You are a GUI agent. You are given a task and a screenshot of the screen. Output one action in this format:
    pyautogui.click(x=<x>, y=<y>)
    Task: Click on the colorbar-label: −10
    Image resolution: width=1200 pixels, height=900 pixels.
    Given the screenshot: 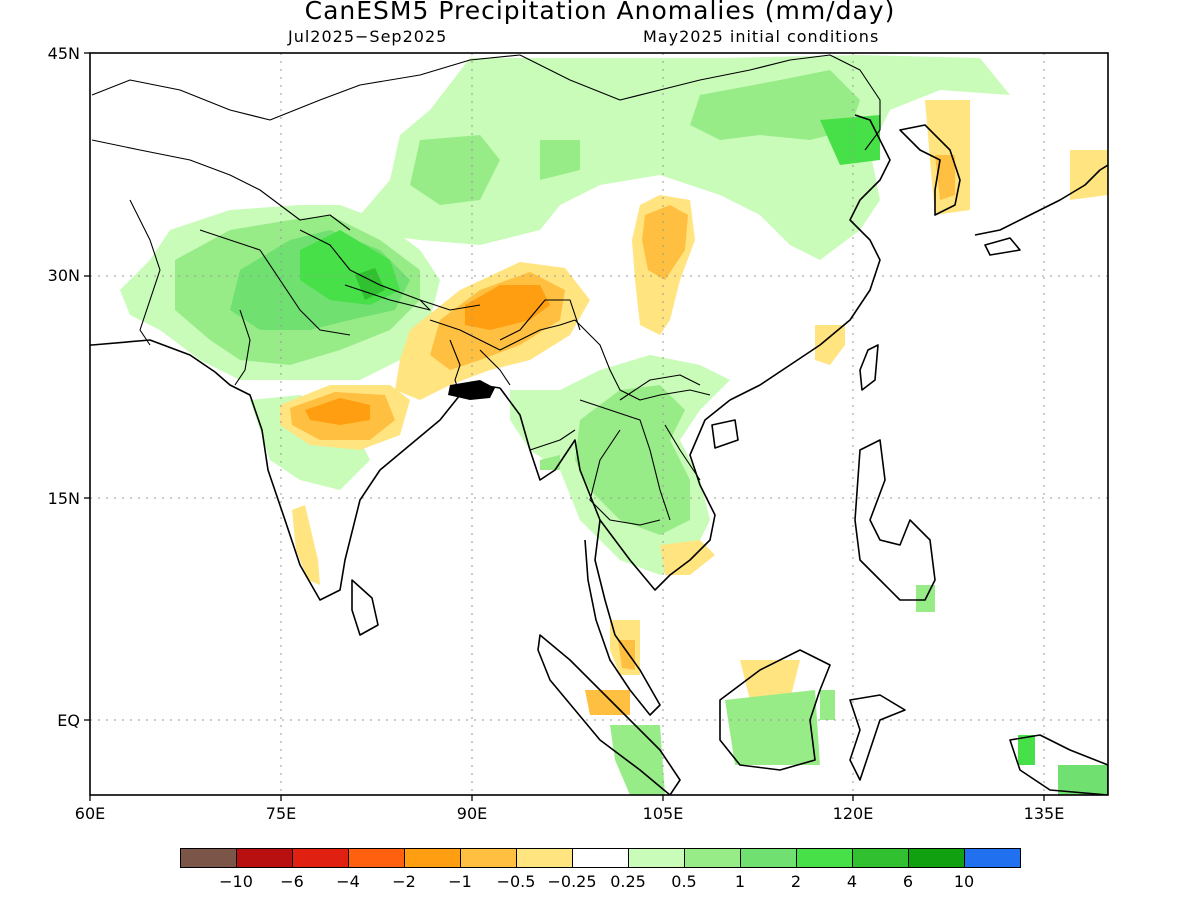 What is the action you would take?
    pyautogui.click(x=236, y=881)
    